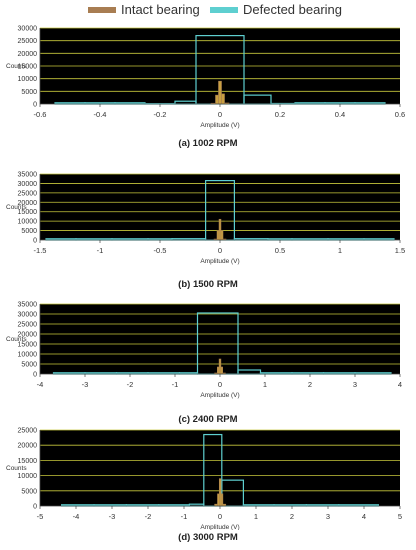  Describe the element at coordinates (280, 114) in the screenshot. I see `x-tick-label: 0.2` at that location.